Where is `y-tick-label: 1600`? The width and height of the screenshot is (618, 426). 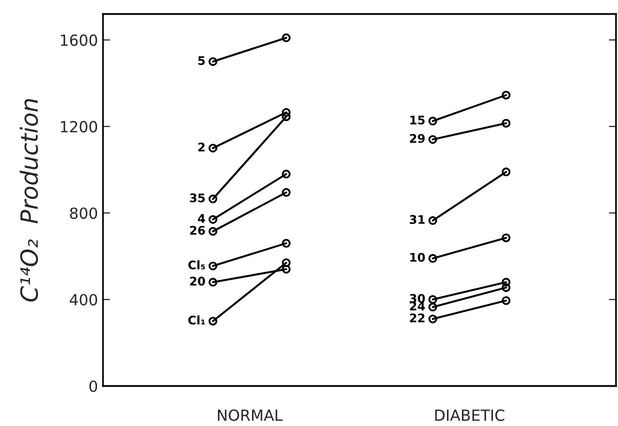 y-tick-label: 1600 is located at coordinates (79, 40).